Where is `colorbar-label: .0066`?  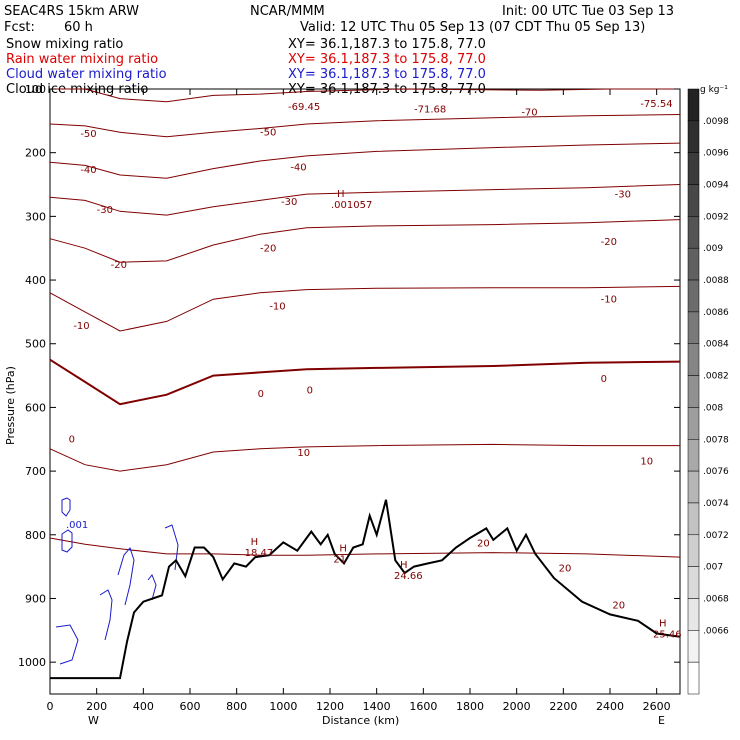 colorbar-label: .0066 is located at coordinates (716, 631).